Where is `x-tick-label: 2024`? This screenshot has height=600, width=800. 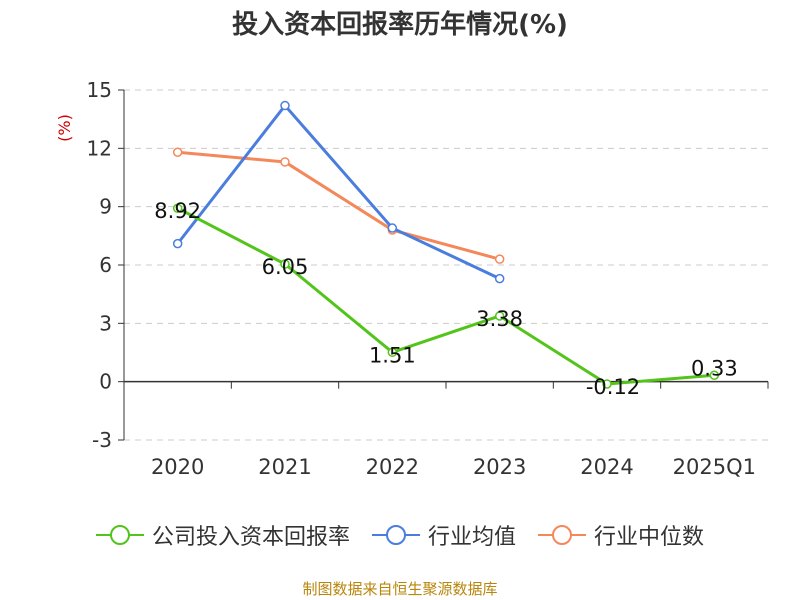 x-tick-label: 2024 is located at coordinates (606, 467).